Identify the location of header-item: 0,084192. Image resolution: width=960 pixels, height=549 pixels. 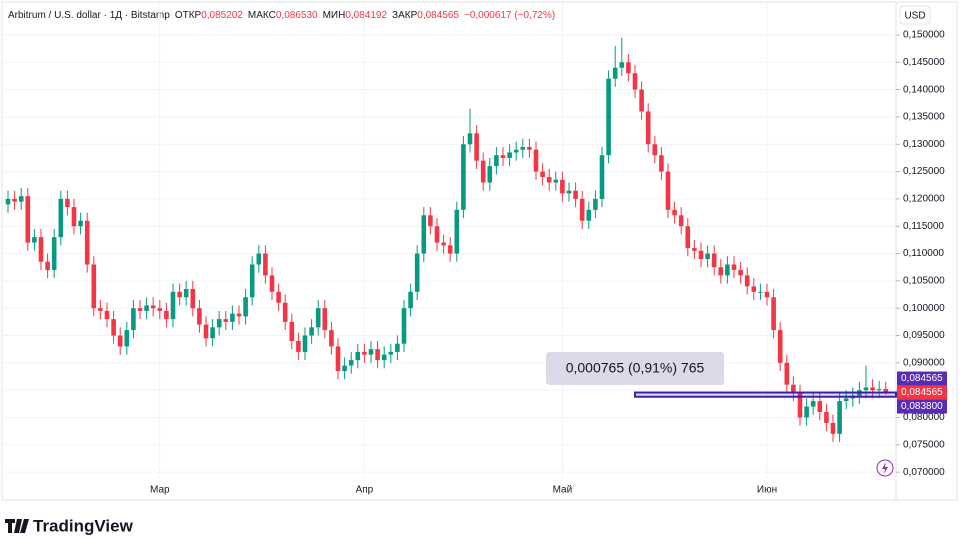
(366, 15).